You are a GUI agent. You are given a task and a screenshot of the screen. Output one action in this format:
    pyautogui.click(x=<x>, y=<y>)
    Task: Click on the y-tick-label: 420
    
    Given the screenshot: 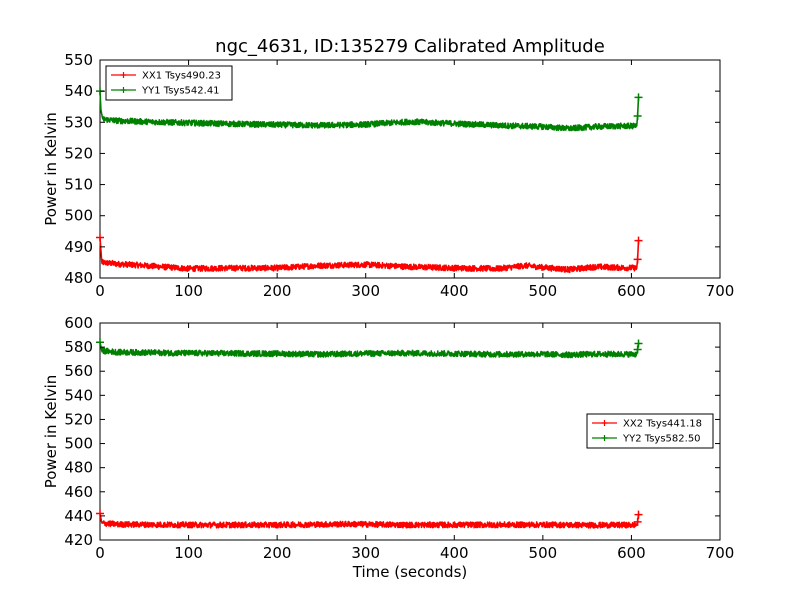 What is the action you would take?
    pyautogui.click(x=78, y=540)
    